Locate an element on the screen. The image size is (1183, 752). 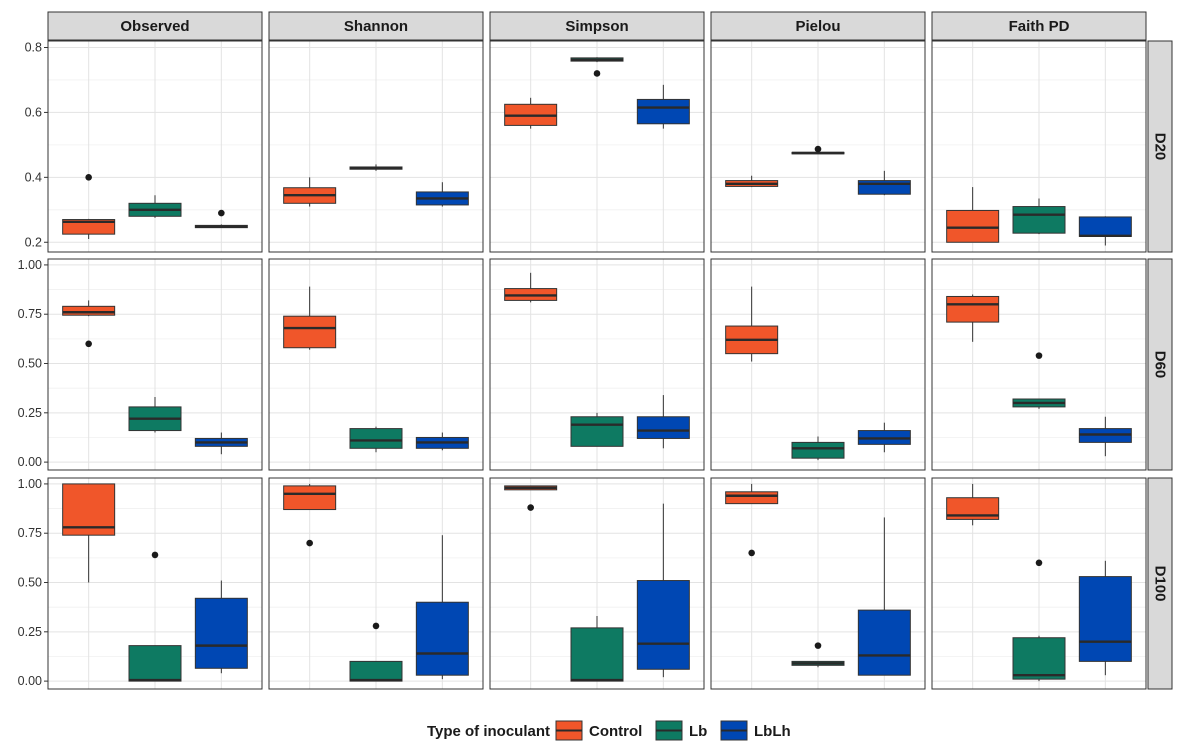
facet-strip-label: Shannon is located at coordinates (376, 26).